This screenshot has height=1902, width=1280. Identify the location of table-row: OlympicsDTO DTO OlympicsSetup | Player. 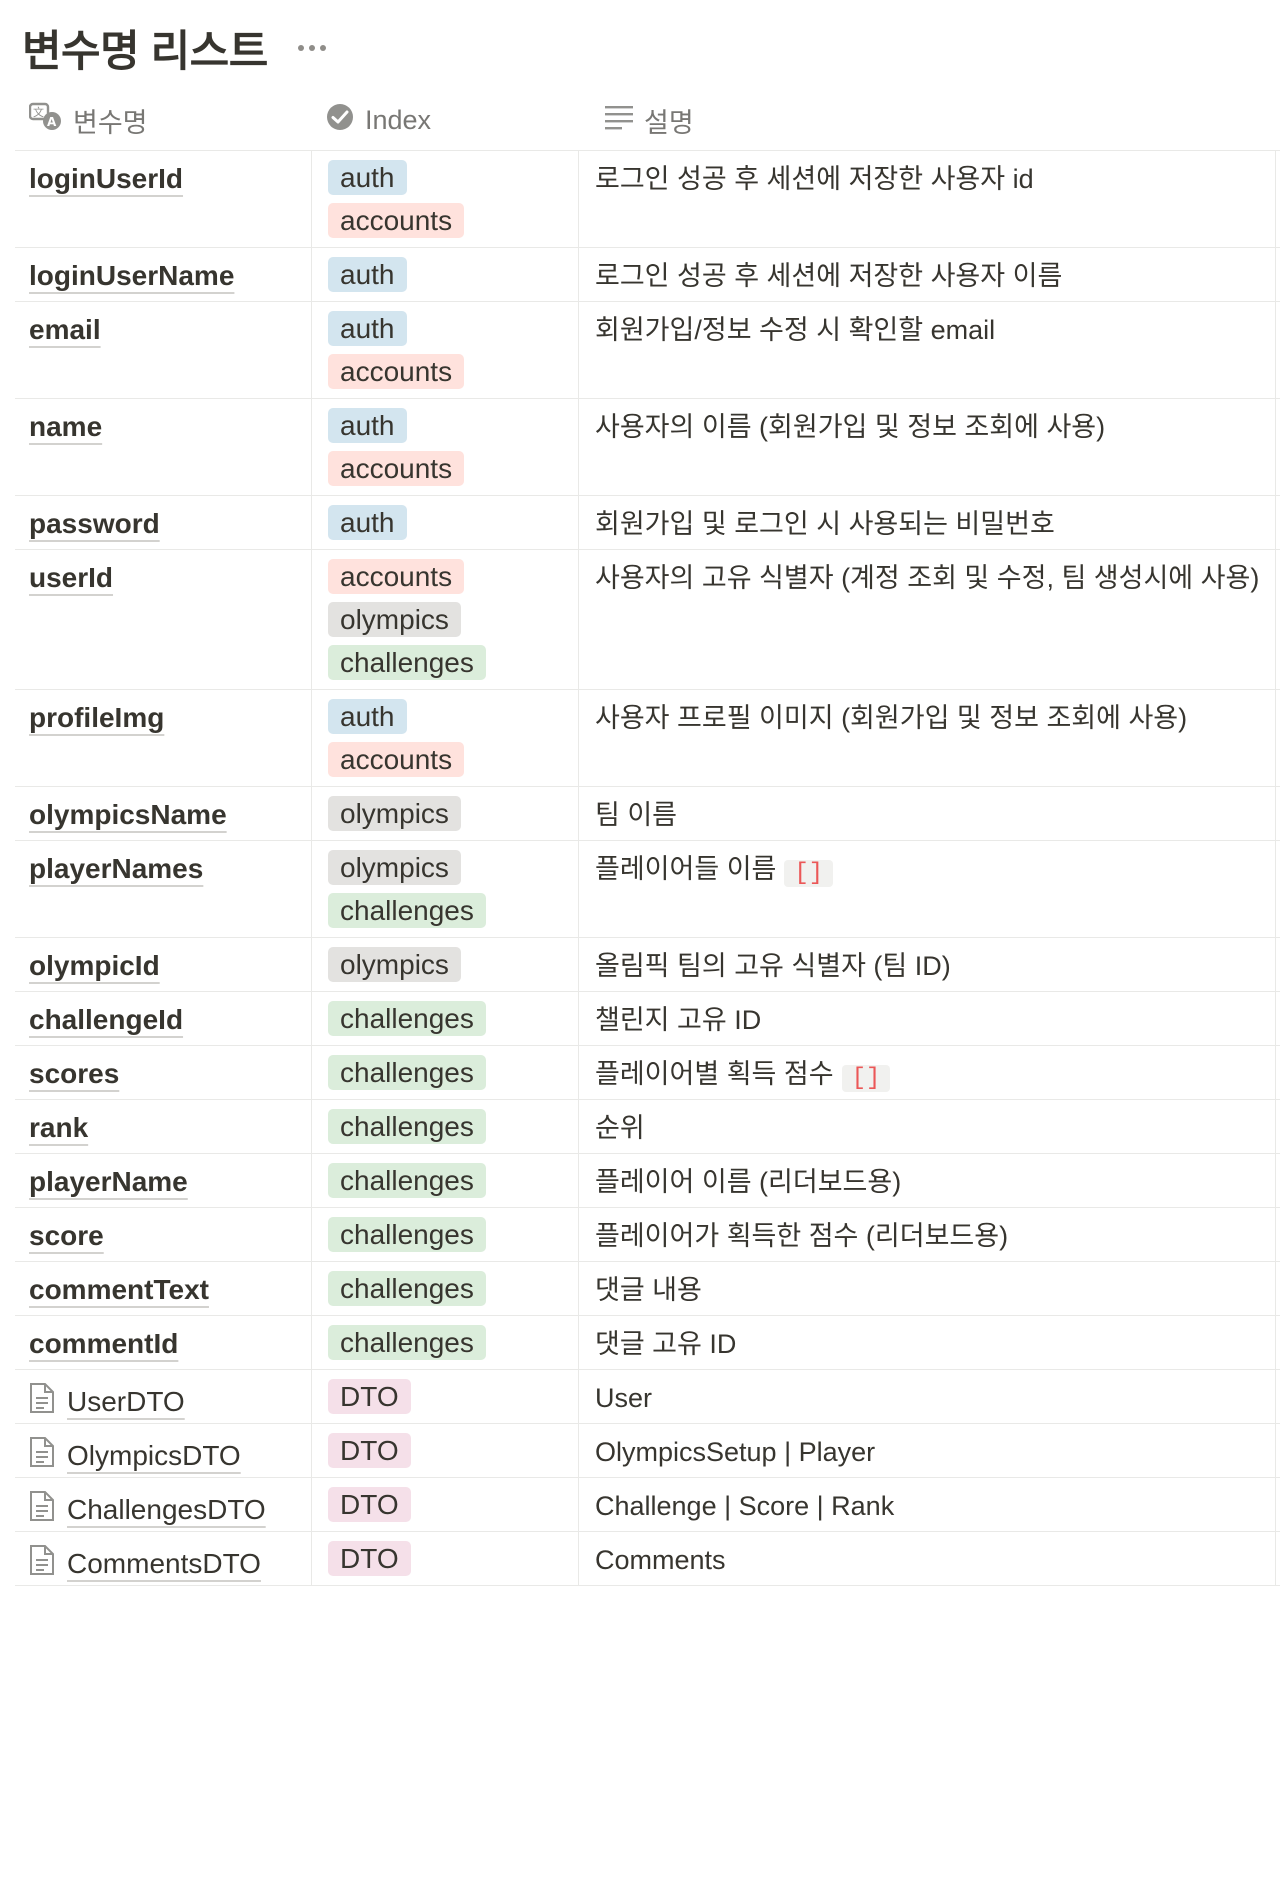
(647, 1451).